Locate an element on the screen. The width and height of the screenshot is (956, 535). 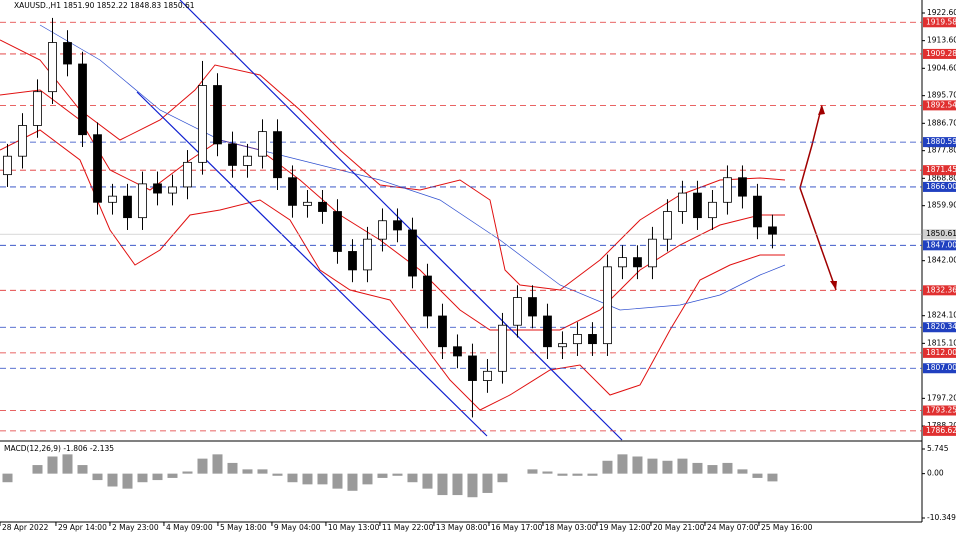
level-label: 1892.54 is located at coordinates (939, 105).